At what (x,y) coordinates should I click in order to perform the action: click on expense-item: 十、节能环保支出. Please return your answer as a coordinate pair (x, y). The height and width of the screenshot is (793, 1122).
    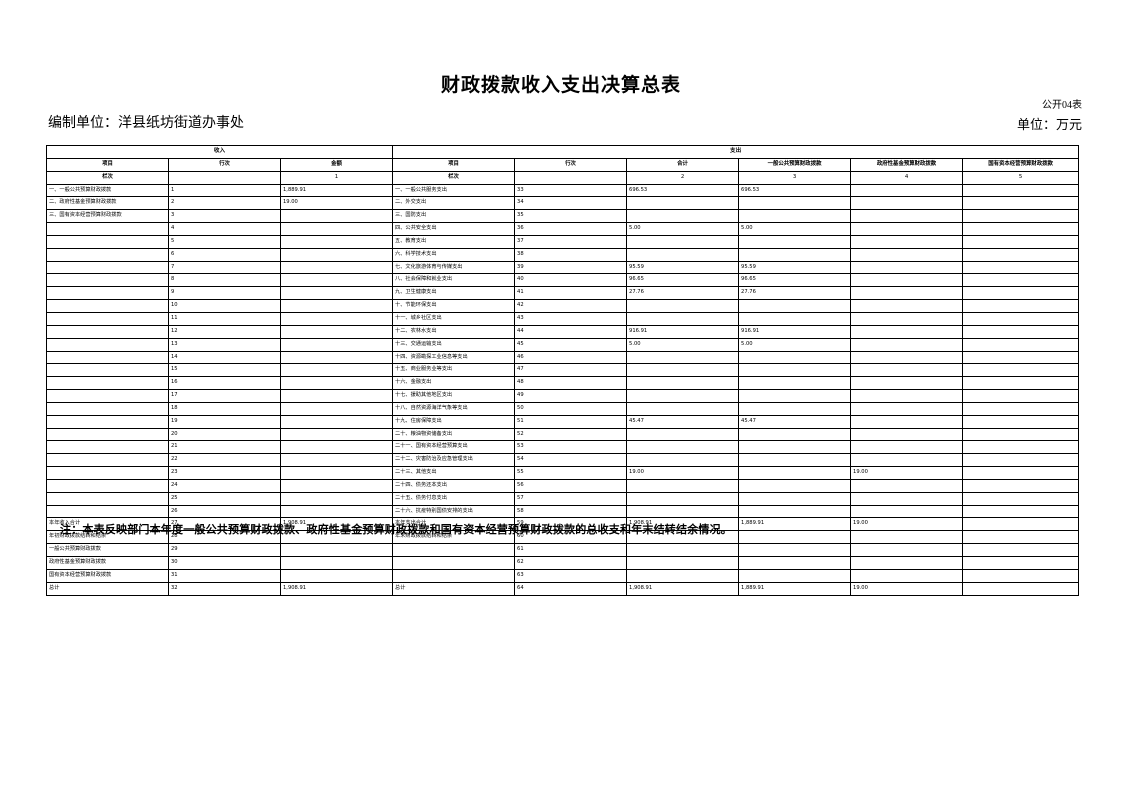
    Looking at the image, I should click on (454, 306).